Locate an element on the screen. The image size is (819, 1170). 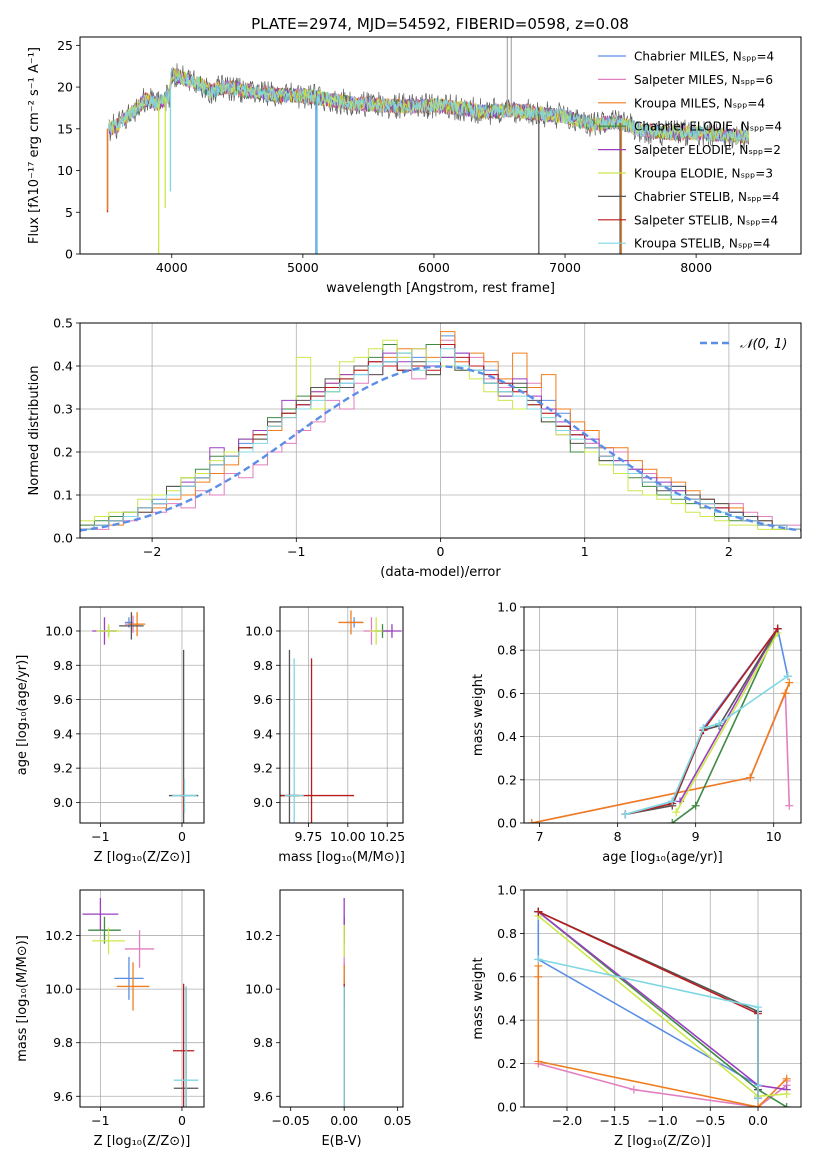
x-tick-label: 9 is located at coordinates (696, 836).